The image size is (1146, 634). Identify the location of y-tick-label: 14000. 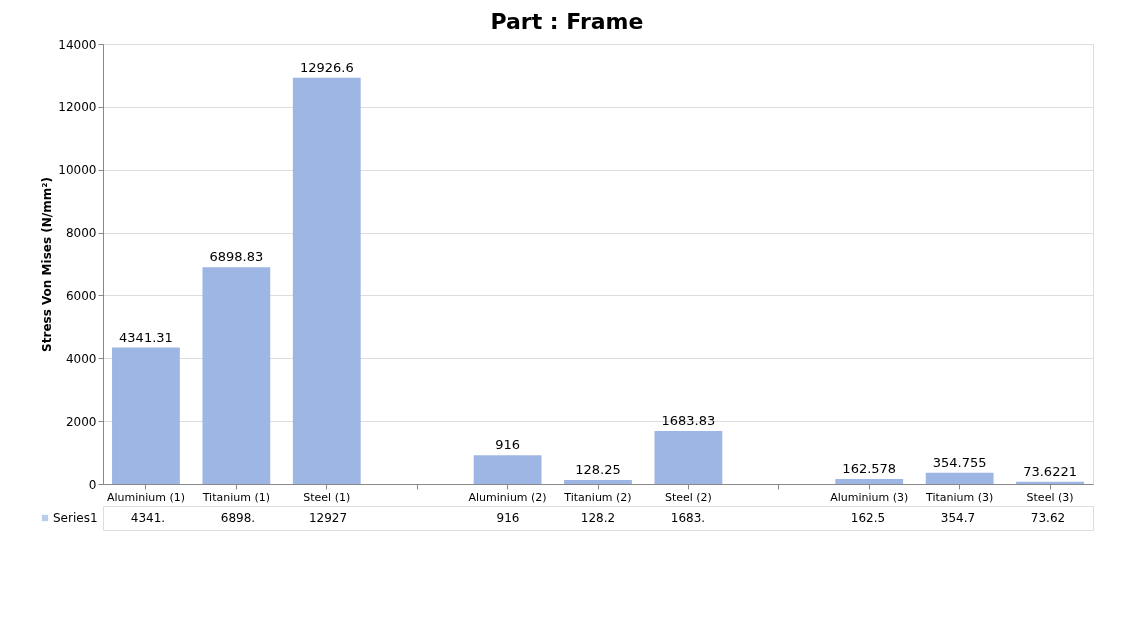
(77, 44).